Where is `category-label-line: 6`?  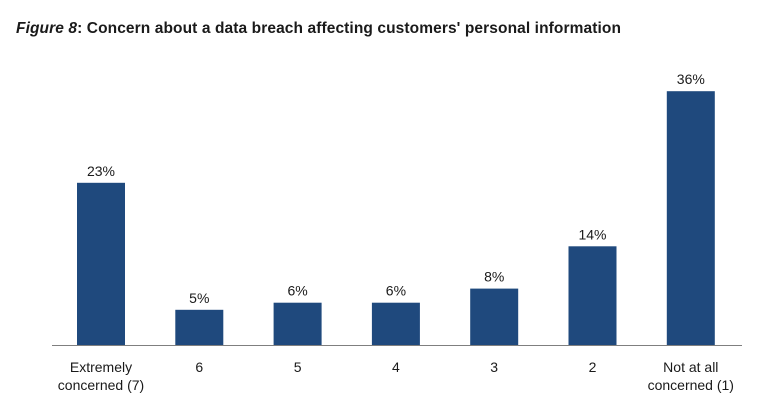 category-label-line: 6 is located at coordinates (199, 367).